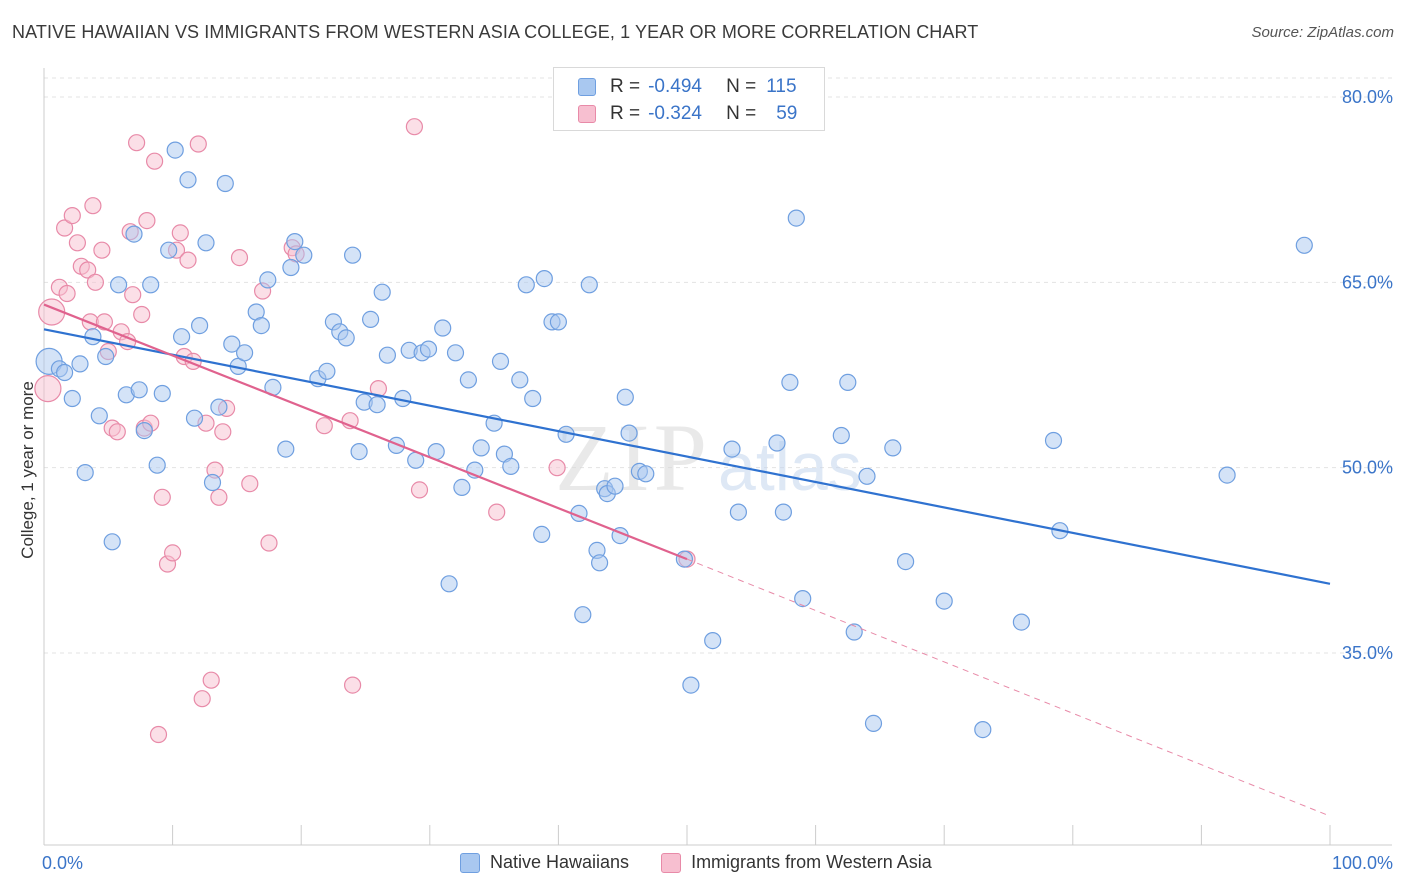 This screenshot has width=1406, height=892. What do you see at coordinates (62, 863) in the screenshot?
I see `x-tick-label-0: 0.0%` at bounding box center [62, 863].